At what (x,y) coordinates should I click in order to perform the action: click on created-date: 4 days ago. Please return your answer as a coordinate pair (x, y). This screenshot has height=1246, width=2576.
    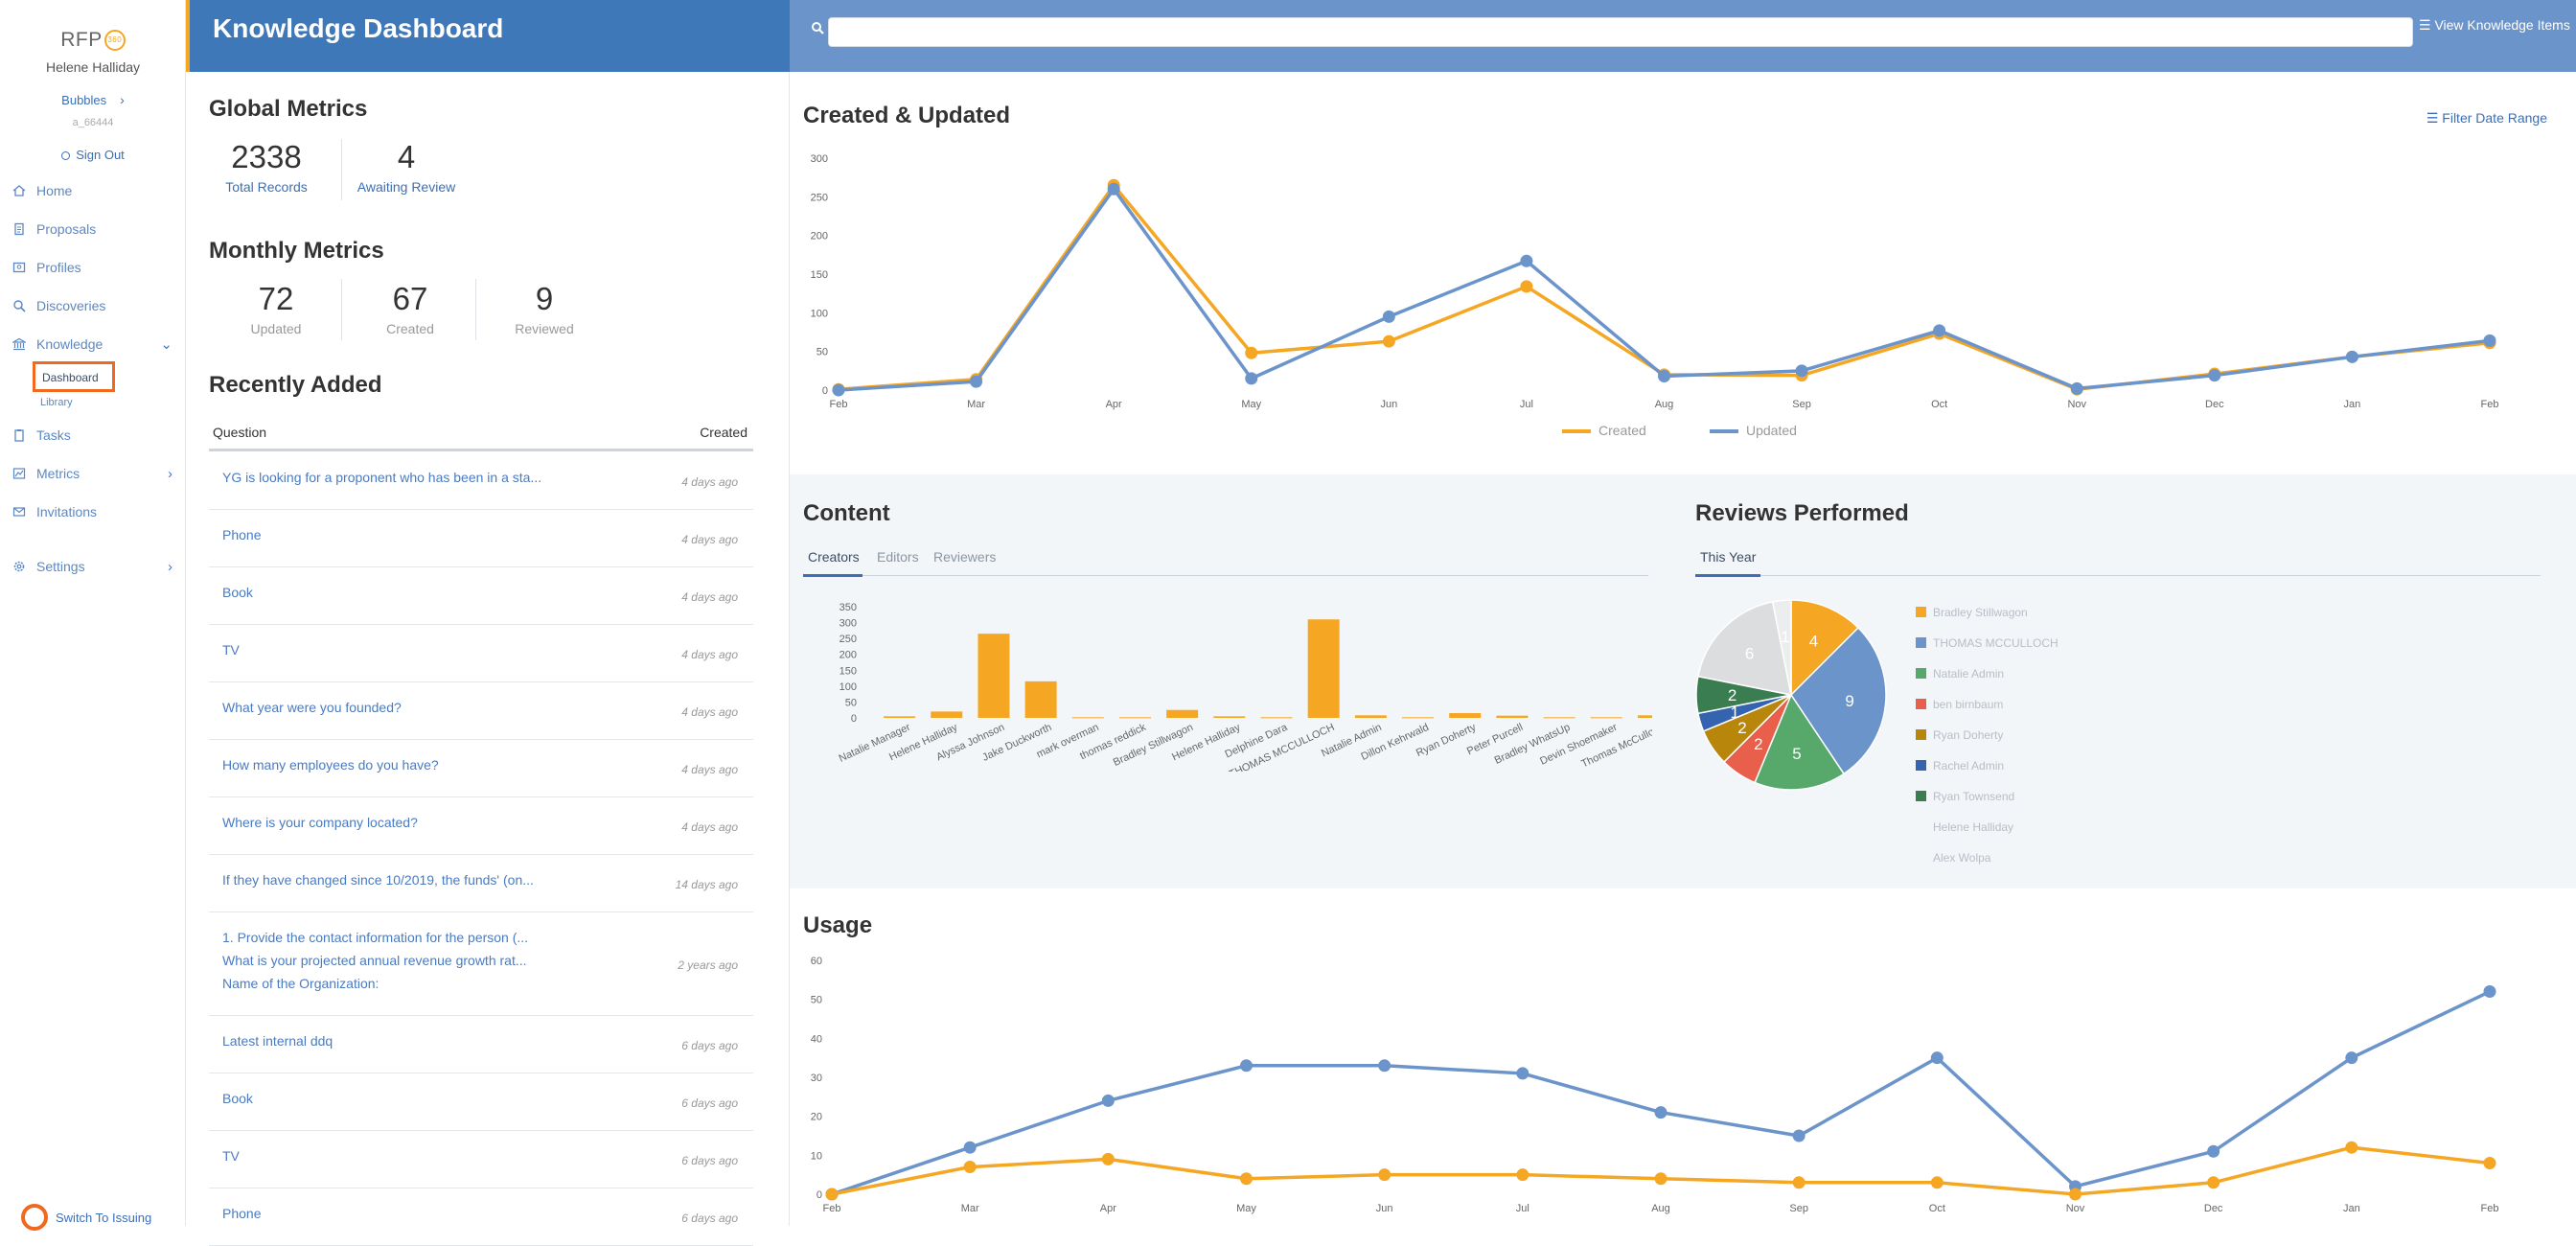
    Looking at the image, I should click on (709, 654).